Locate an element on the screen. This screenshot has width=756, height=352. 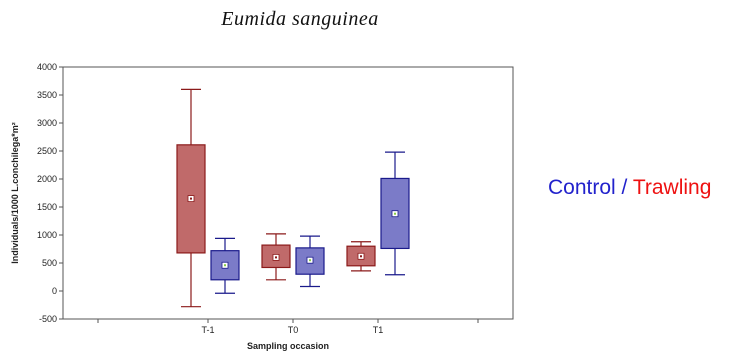
y-tick-label: 3500 is located at coordinates (47, 95).